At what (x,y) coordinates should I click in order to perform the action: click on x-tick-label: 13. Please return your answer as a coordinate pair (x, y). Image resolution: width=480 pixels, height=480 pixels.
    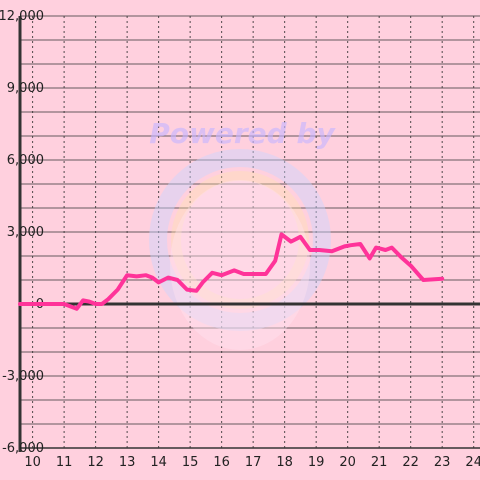
    Looking at the image, I should click on (127, 462).